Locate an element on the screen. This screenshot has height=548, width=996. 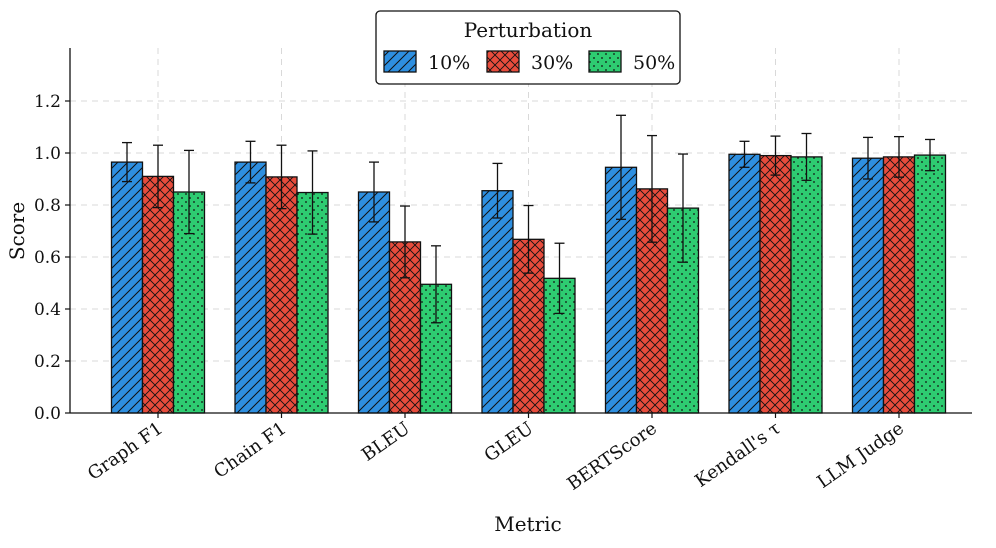
y-ticks: 0.0 0.2 0.4 0.6 0.8 1.0 1.2 is located at coordinates (52, 258).